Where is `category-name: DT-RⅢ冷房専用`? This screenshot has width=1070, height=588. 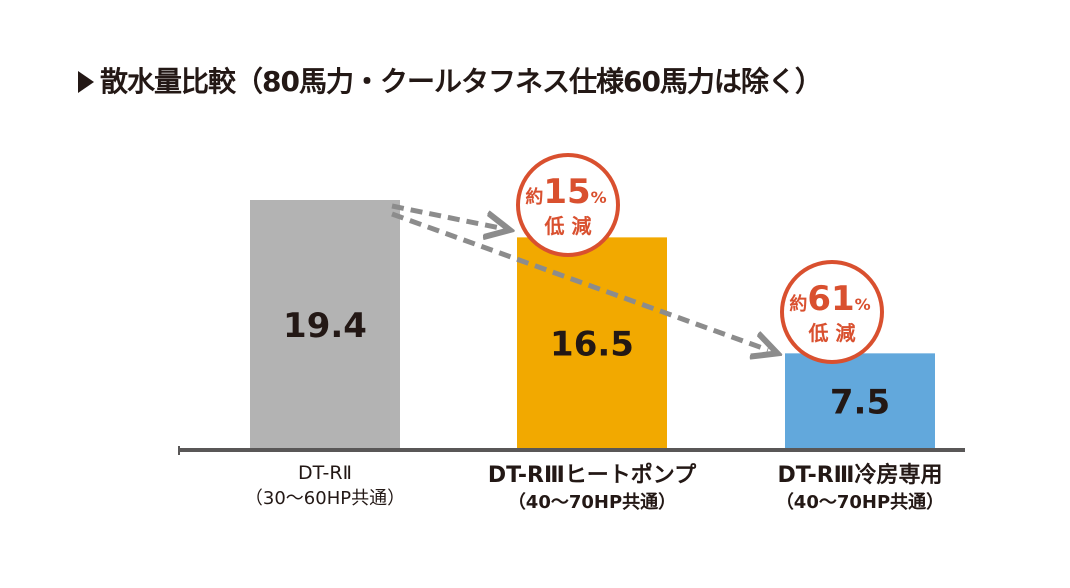
category-name: DT-RⅢ冷房専用 is located at coordinates (860, 475).